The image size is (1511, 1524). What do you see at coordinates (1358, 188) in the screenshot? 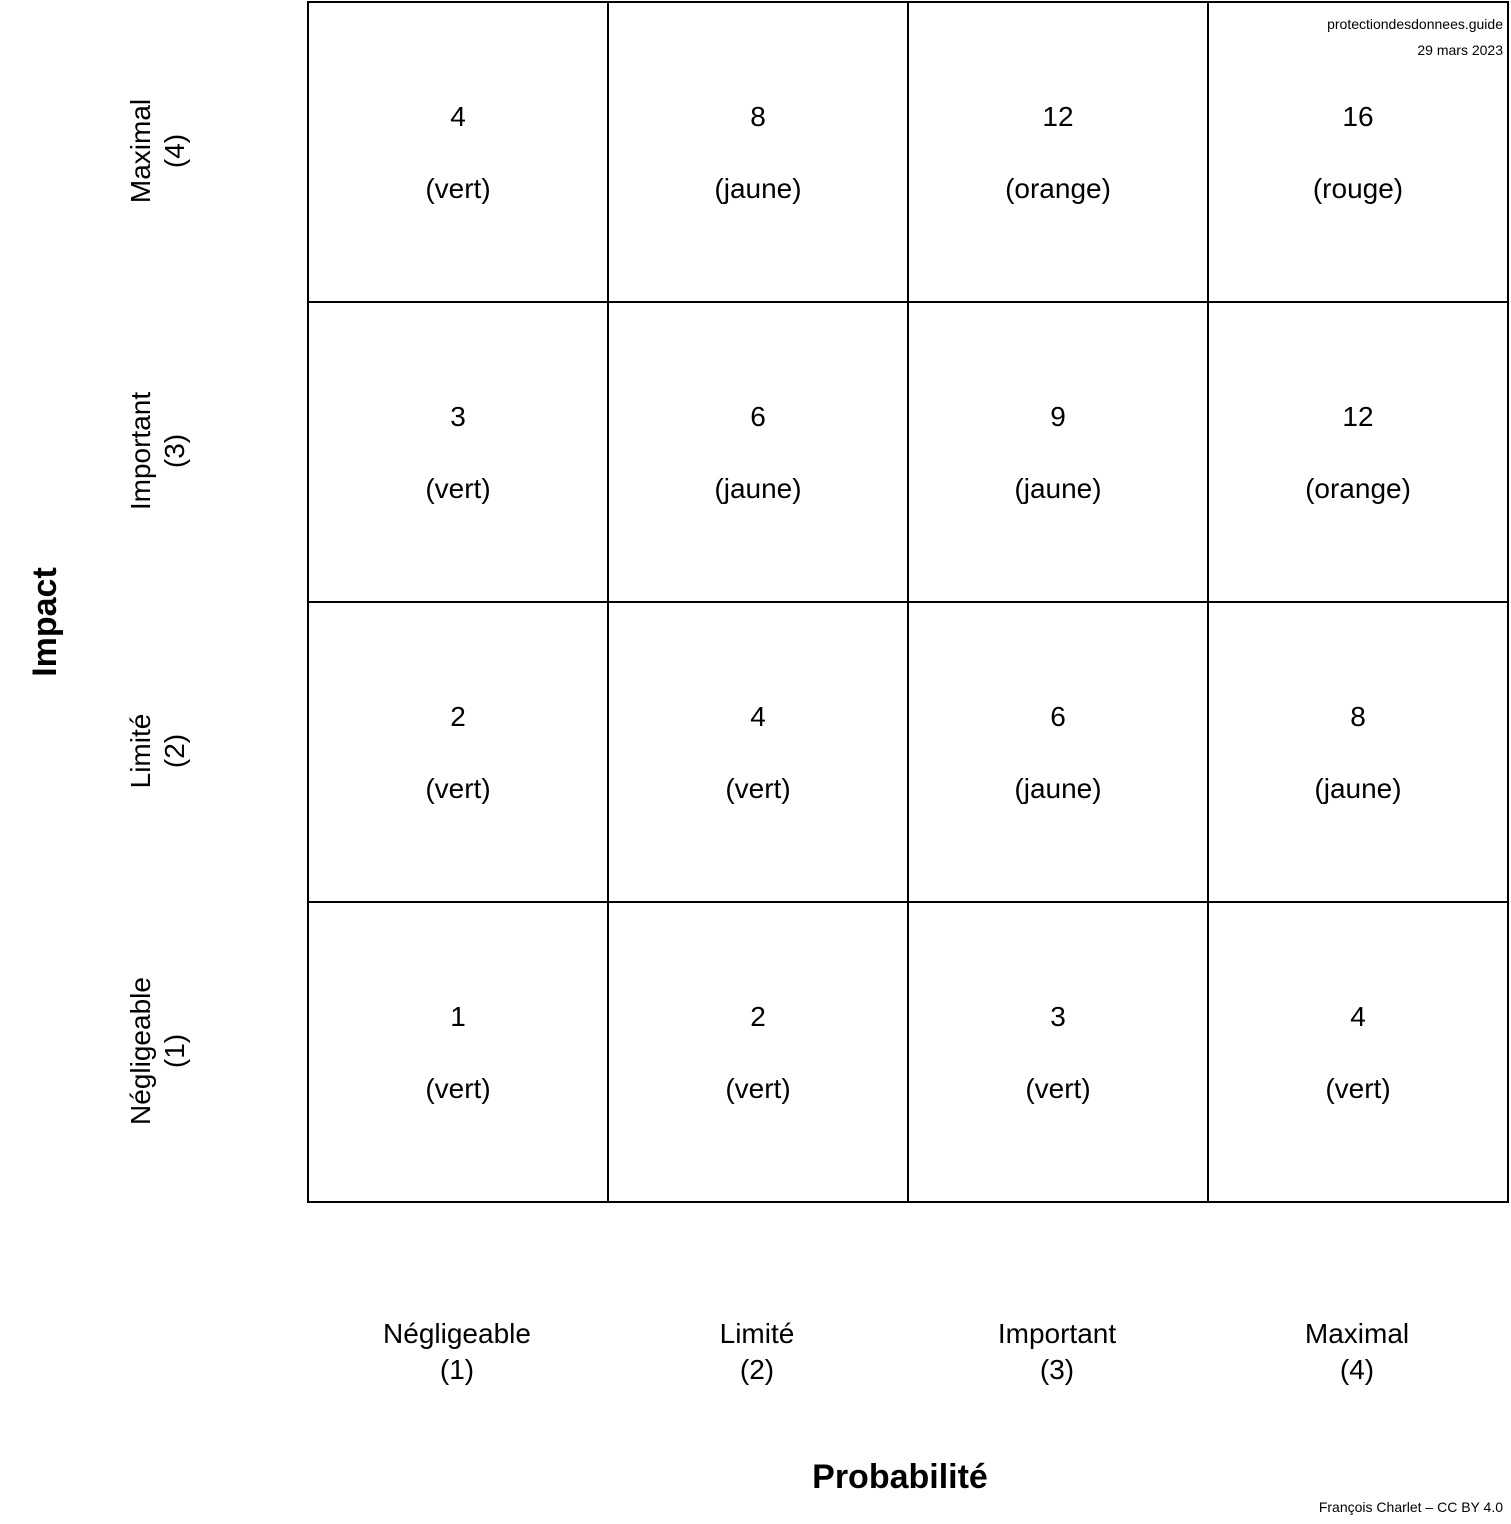
I see `cell-color-label: (rouge)` at bounding box center [1358, 188].